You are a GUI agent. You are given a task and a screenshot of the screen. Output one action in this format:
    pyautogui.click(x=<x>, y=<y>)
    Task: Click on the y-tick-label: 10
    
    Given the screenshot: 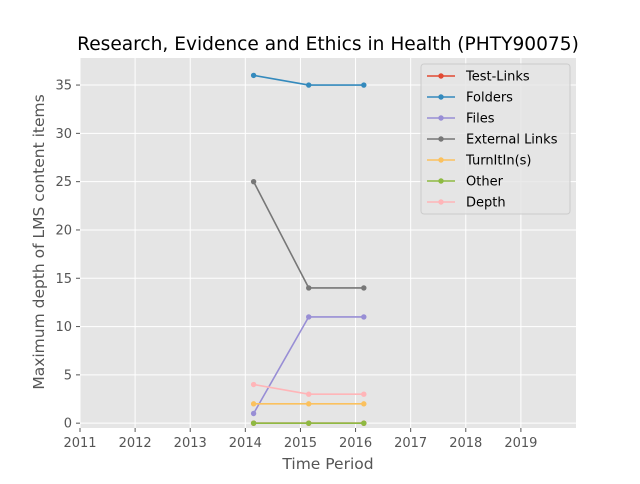 What is the action you would take?
    pyautogui.click(x=63, y=327)
    